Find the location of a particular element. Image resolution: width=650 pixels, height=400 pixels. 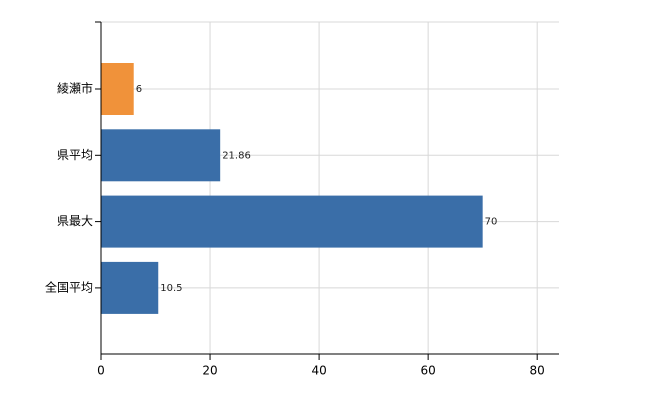

value-label: 70 is located at coordinates (491, 222).